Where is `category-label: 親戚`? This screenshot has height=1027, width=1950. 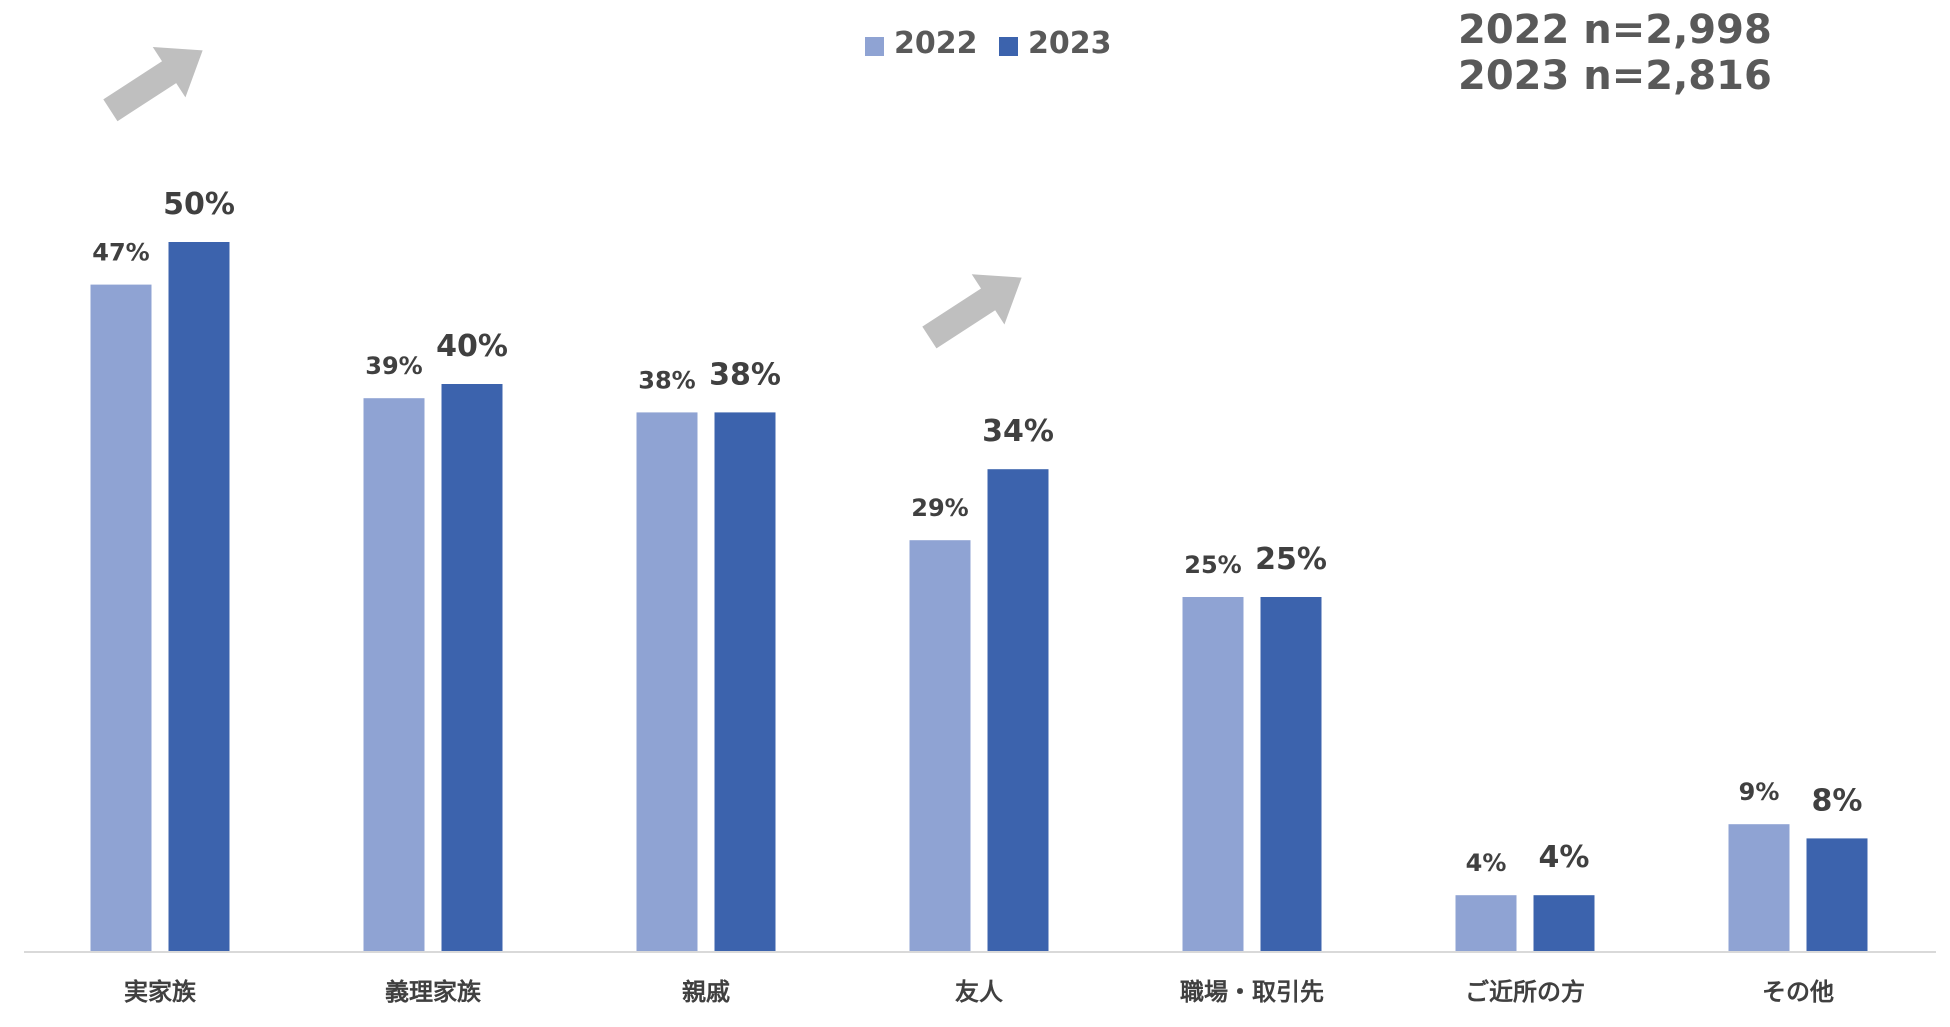
category-label: 親戚 is located at coordinates (706, 992).